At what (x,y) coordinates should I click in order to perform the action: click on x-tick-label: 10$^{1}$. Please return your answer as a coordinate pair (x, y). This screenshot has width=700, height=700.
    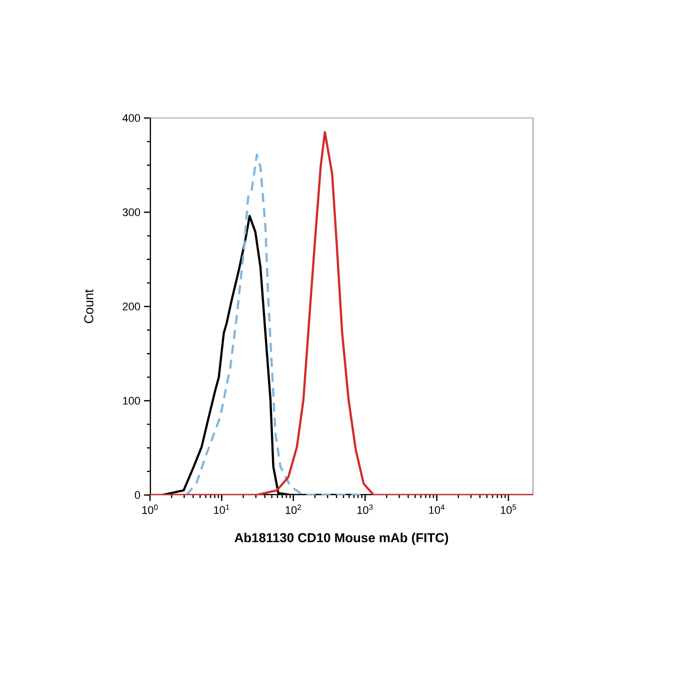
    Looking at the image, I should click on (222, 509).